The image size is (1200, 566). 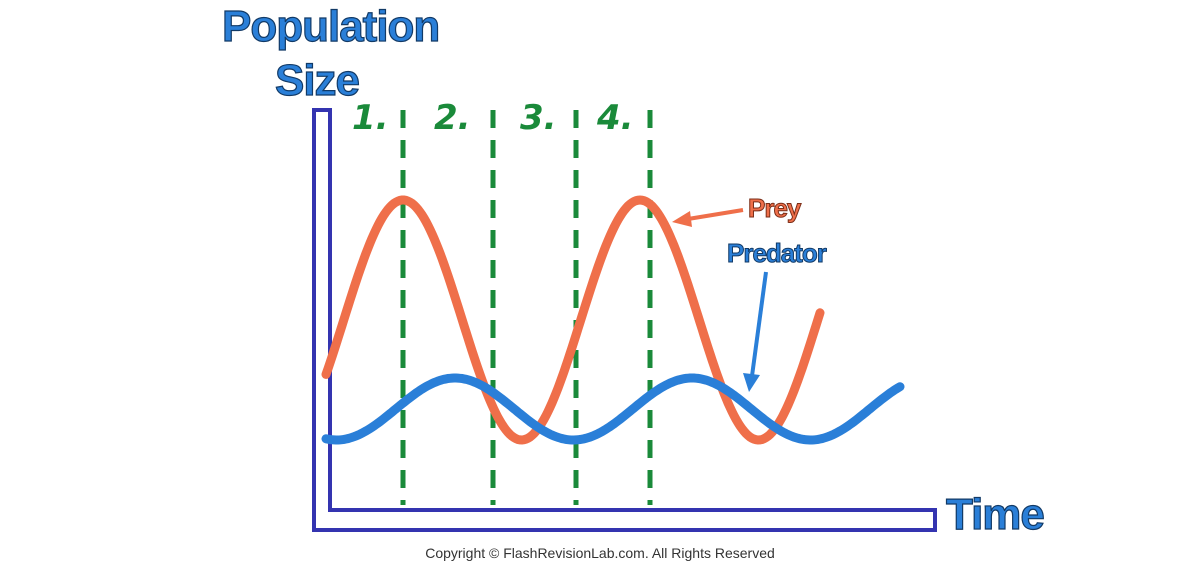 I want to click on predator-curve, so click(x=613, y=409).